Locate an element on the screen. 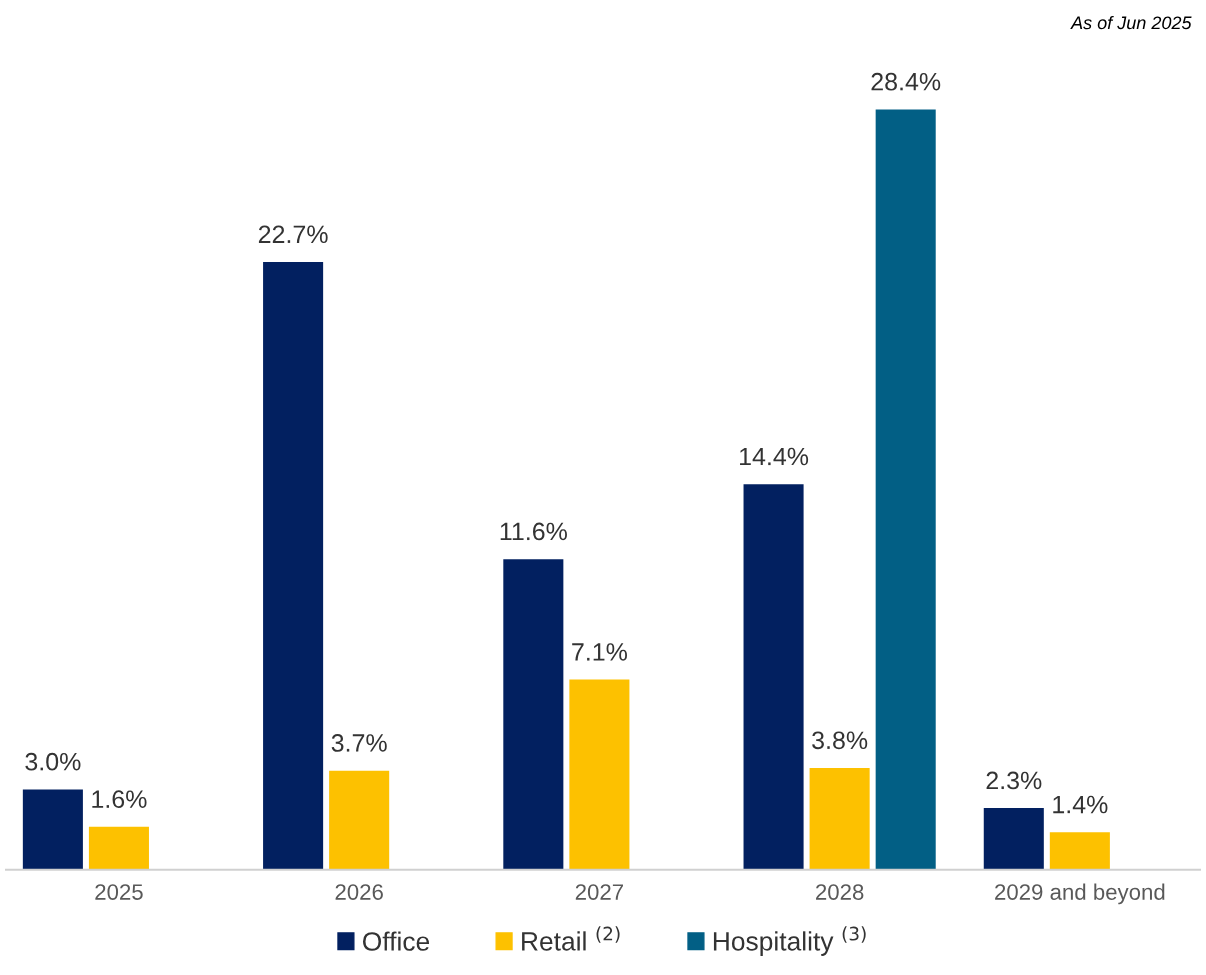 Image resolution: width=1206 pixels, height=975 pixels. x-tick-label: 2027 is located at coordinates (599, 892).